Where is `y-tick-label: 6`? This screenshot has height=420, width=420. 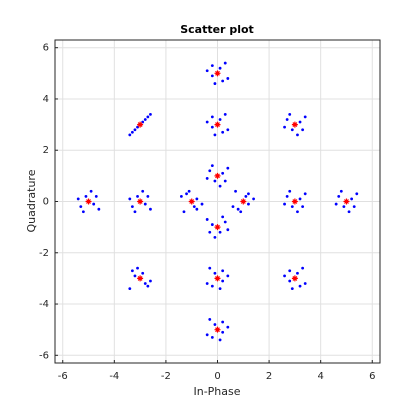 y-tick-label: 6 is located at coordinates (46, 48).